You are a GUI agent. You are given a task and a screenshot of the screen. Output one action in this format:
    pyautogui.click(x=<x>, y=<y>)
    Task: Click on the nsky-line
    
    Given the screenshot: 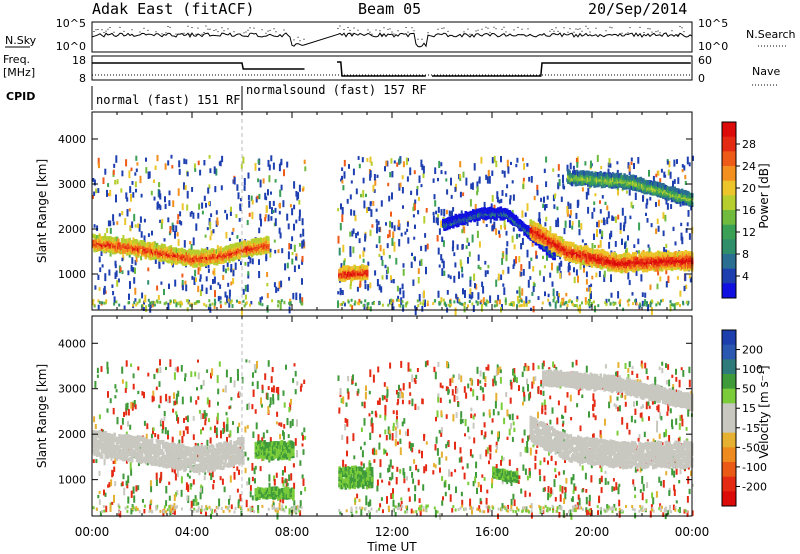 What is the action you would take?
    pyautogui.click(x=392, y=40)
    